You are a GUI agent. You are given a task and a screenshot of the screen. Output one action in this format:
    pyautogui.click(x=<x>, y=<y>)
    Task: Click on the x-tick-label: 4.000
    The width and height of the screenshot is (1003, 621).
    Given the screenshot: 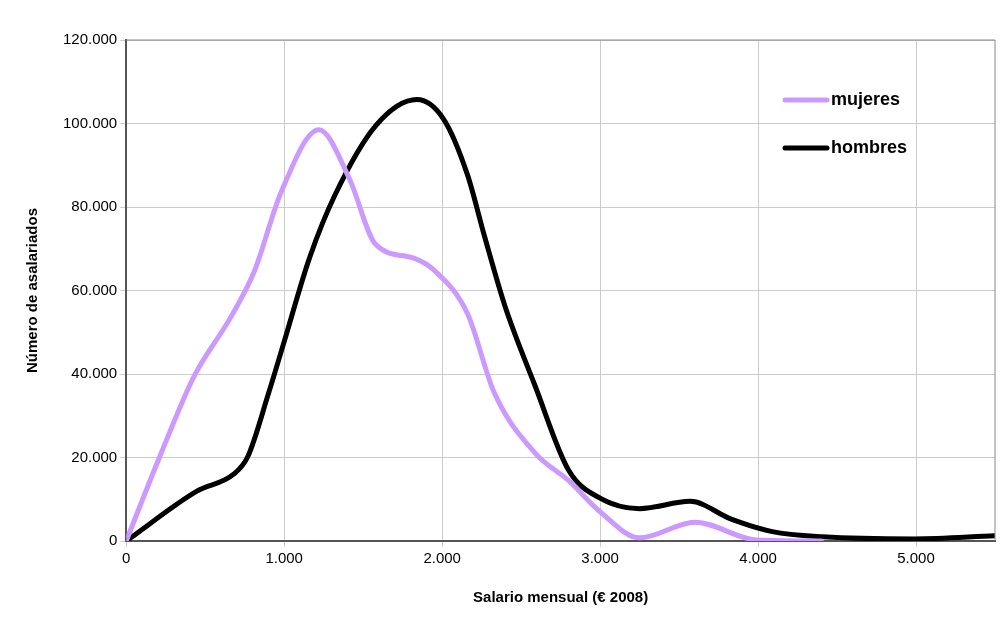 What is the action you would take?
    pyautogui.click(x=758, y=558)
    